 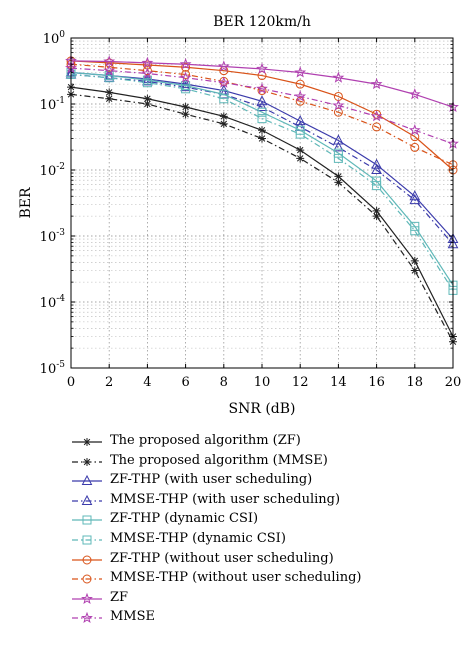 What do you see at coordinates (270, 520) in the screenshot?
I see `legend-entry: ZF-THP (dynamic CSI)` at bounding box center [270, 520].